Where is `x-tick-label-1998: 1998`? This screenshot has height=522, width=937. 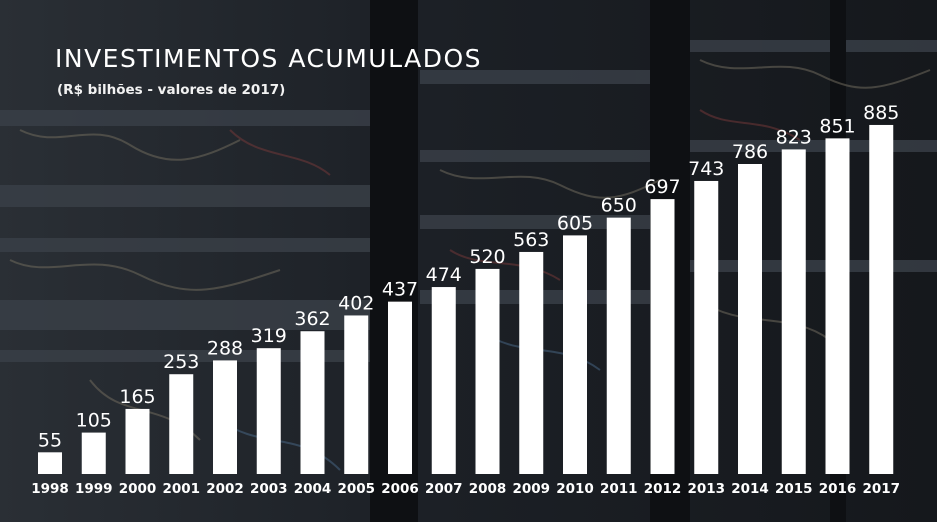
x-tick-label-1998: 1998 is located at coordinates (50, 489).